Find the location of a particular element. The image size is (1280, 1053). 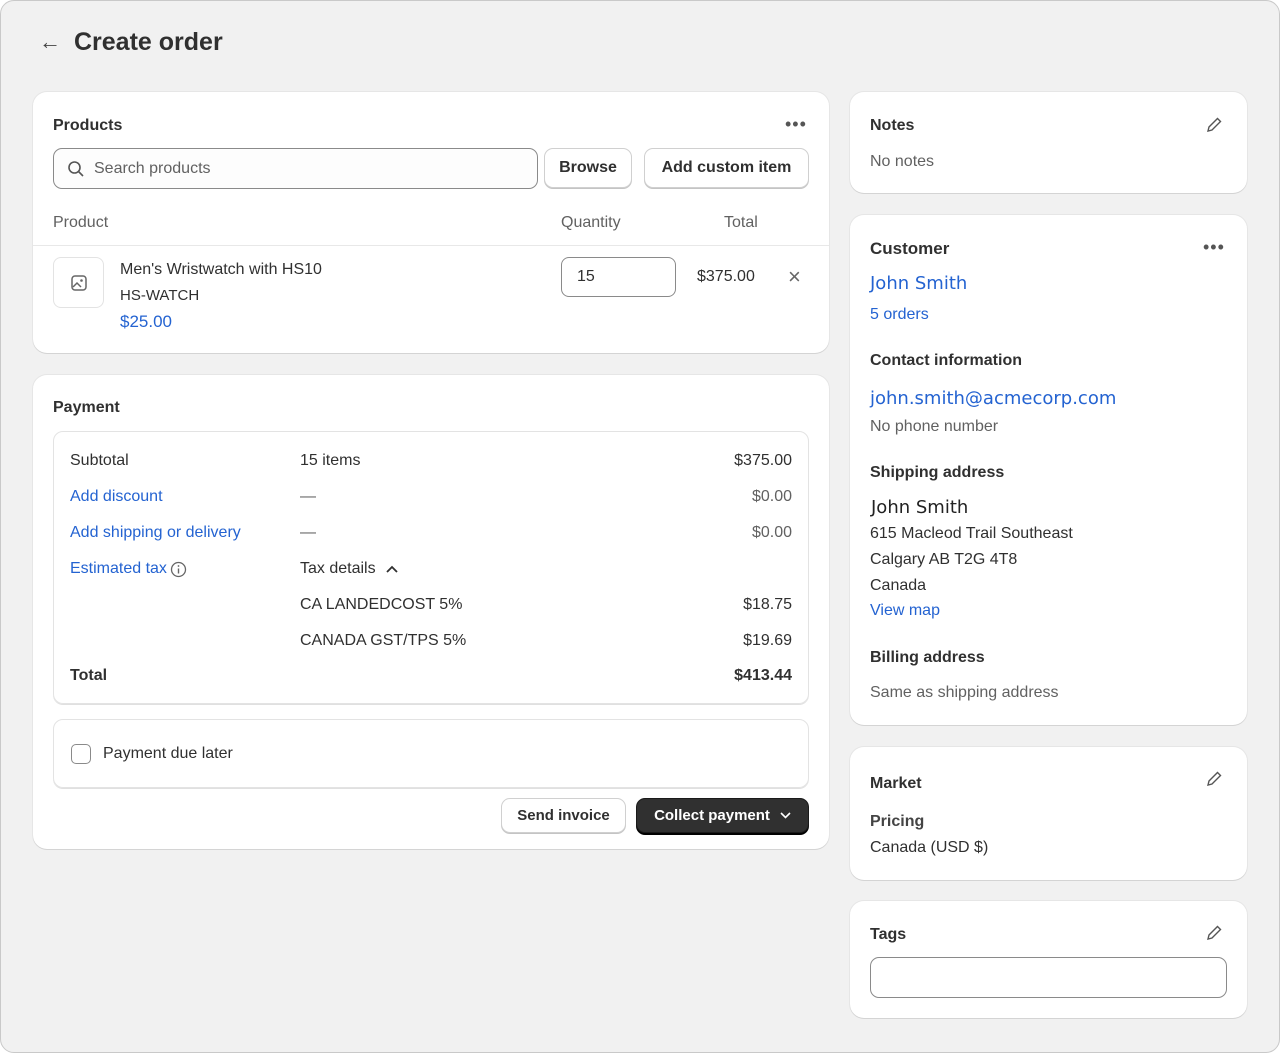

customer-title: Customer is located at coordinates (910, 248).